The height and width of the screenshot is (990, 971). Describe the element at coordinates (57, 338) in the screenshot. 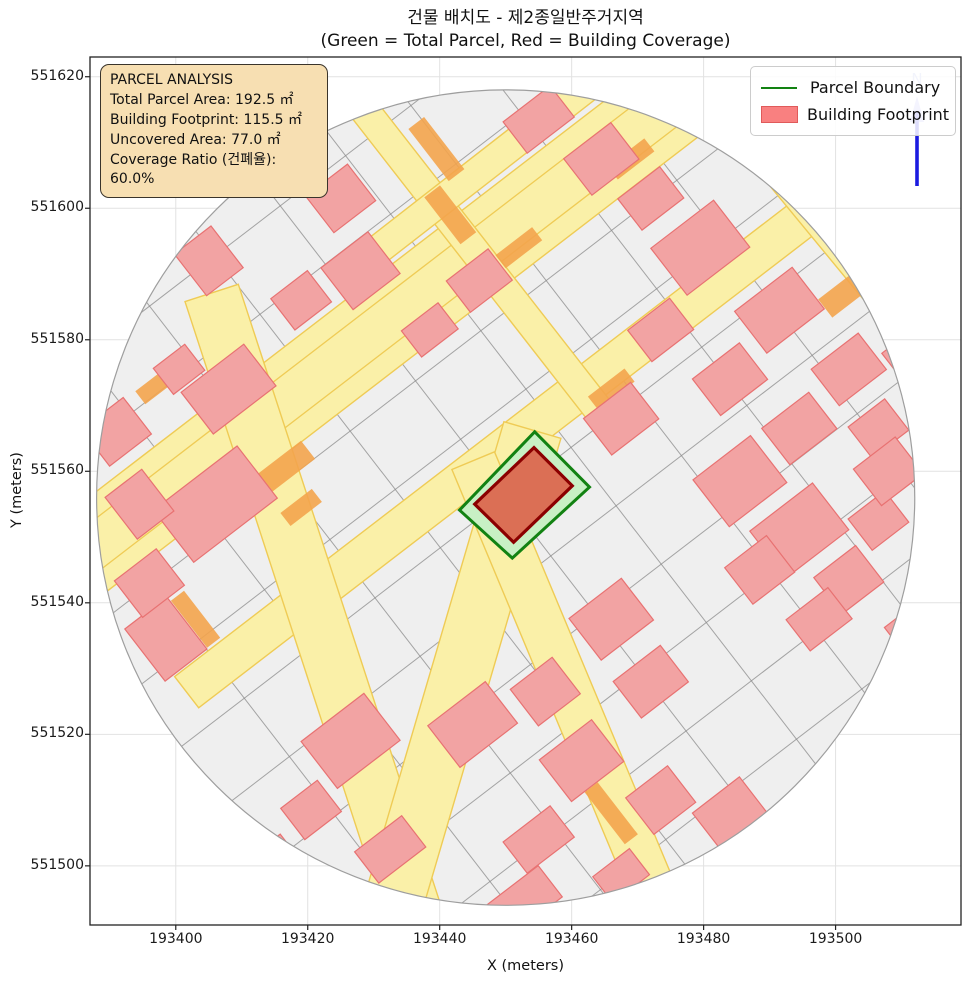

I see `y-tick-label: 551580` at that location.